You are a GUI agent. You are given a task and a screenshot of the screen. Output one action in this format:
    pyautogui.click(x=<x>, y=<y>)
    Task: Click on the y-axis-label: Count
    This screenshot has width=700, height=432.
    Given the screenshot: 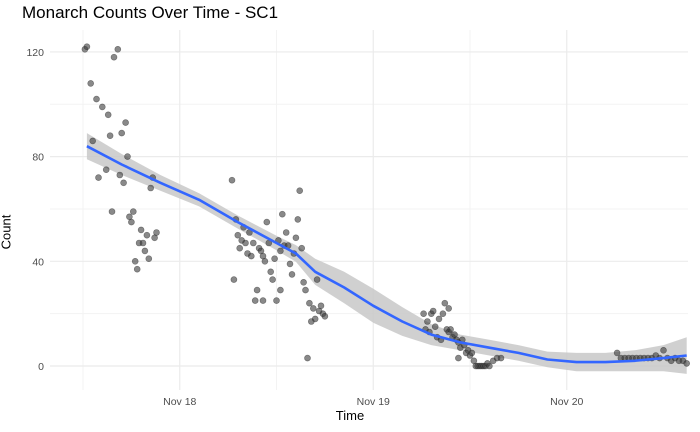 What is the action you would take?
    pyautogui.click(x=7, y=232)
    